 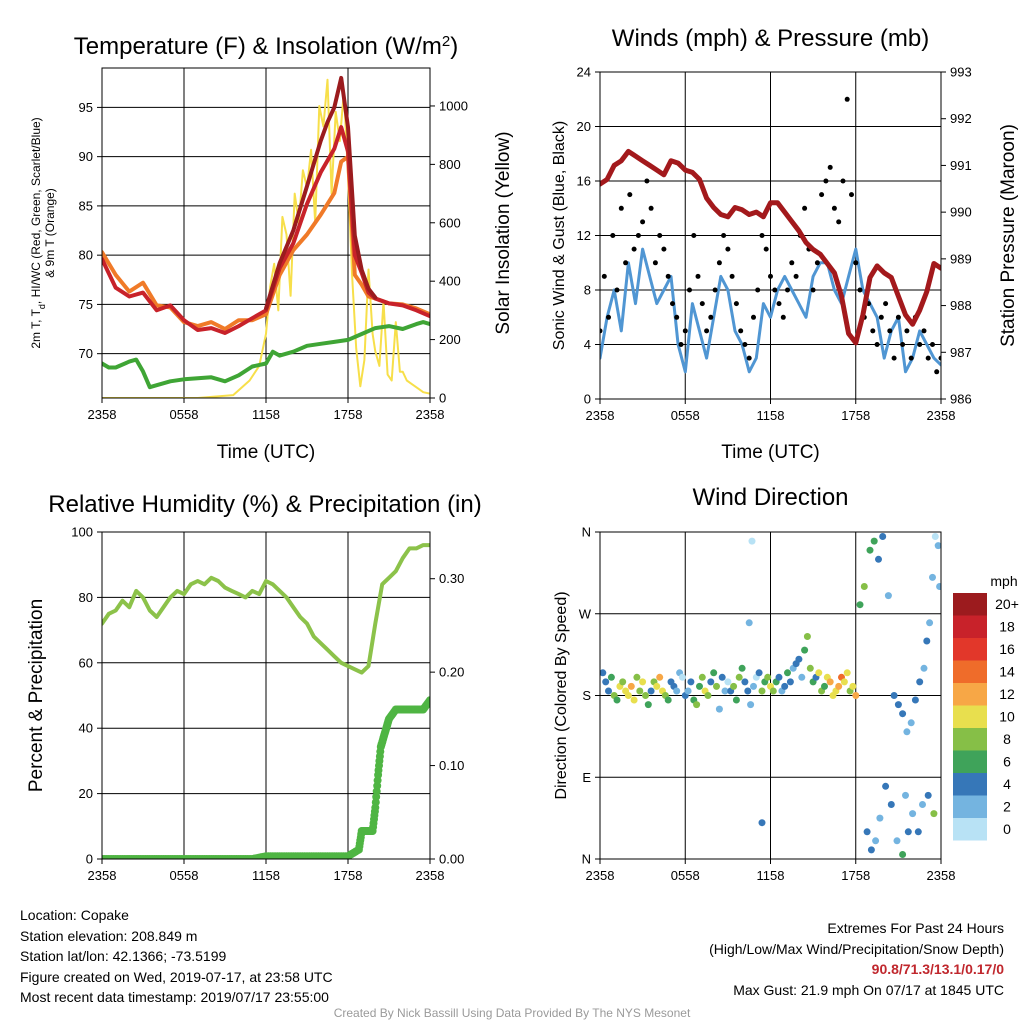 I want to click on colorbar-label: 0, so click(x=1007, y=829).